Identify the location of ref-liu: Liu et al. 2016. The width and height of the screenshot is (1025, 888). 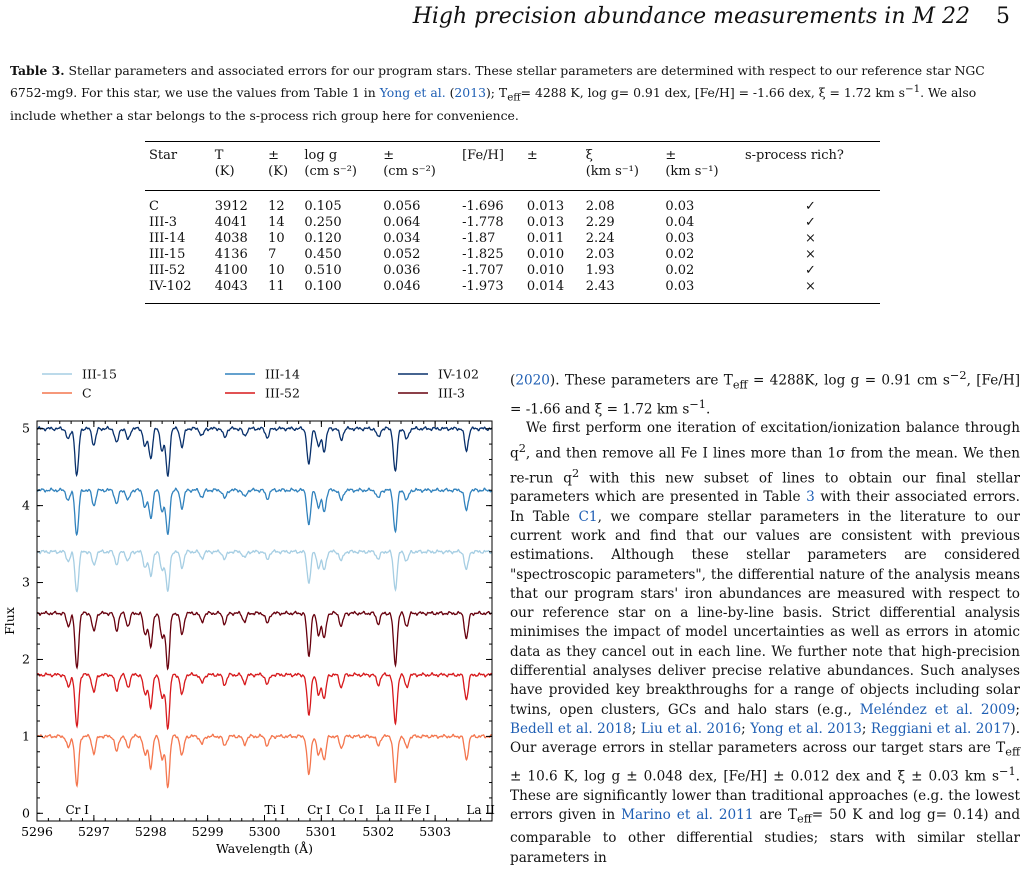
(691, 728).